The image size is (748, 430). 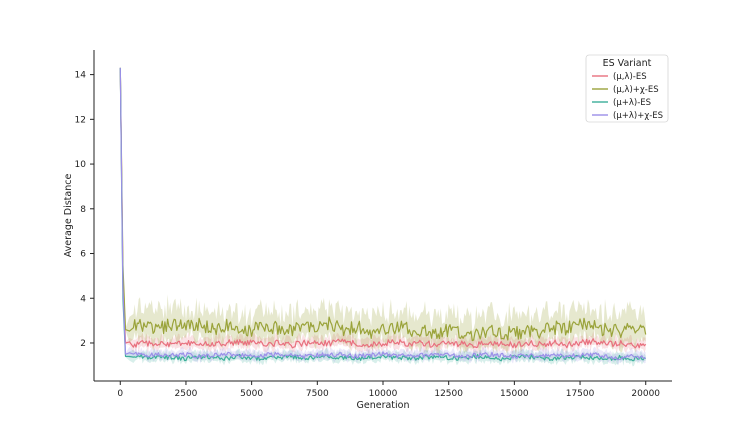 What do you see at coordinates (68, 216) in the screenshot?
I see `y-axis-title: Average Distance` at bounding box center [68, 216].